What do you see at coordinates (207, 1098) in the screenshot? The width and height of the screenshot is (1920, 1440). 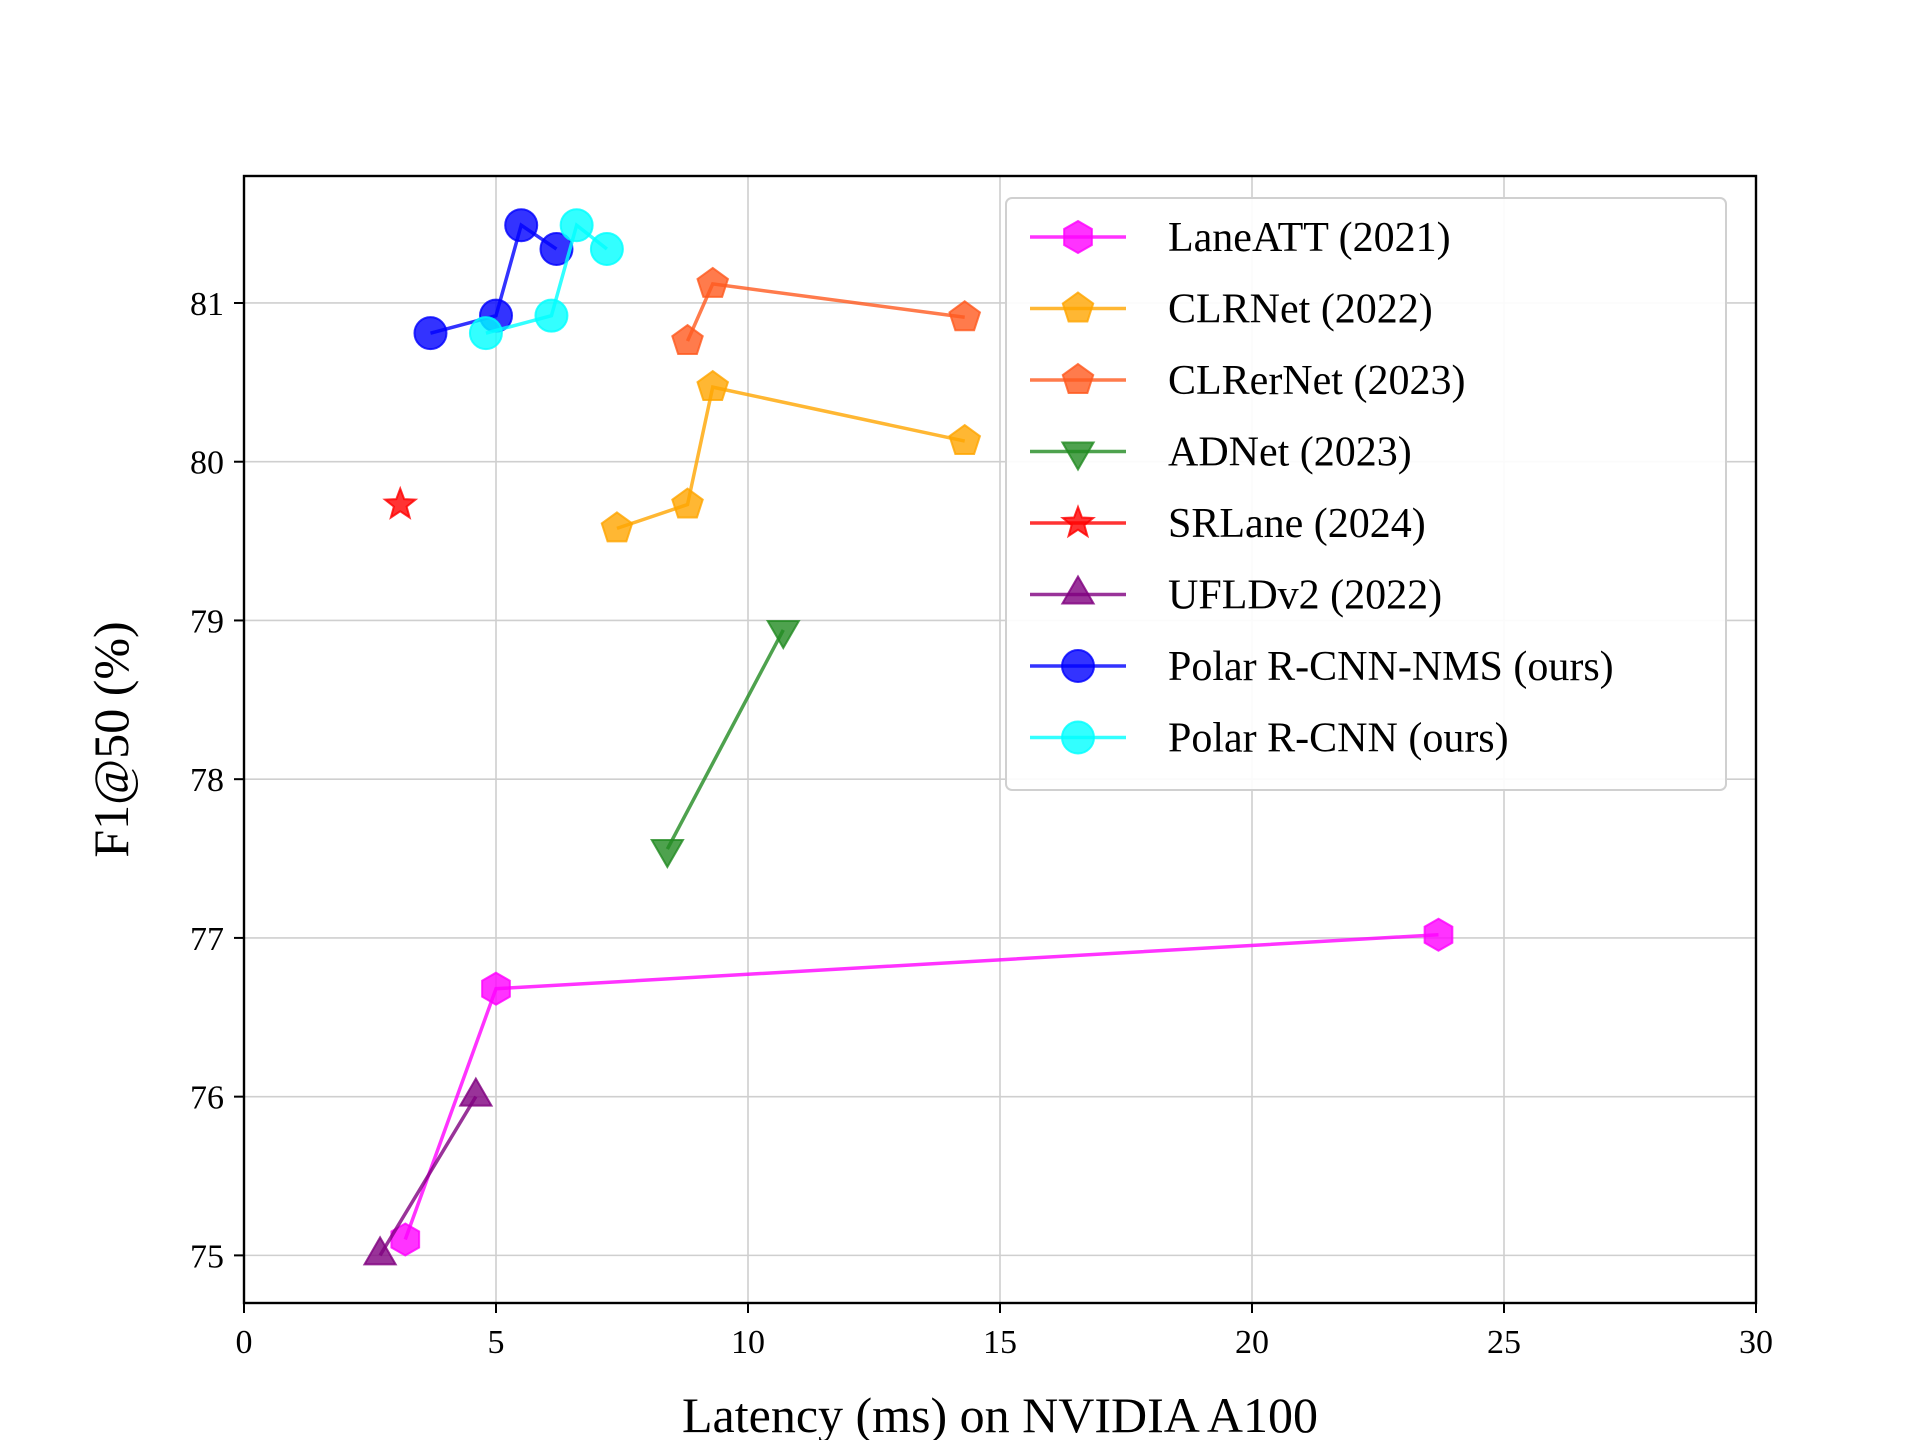 I see `y-tick-label: 76` at bounding box center [207, 1098].